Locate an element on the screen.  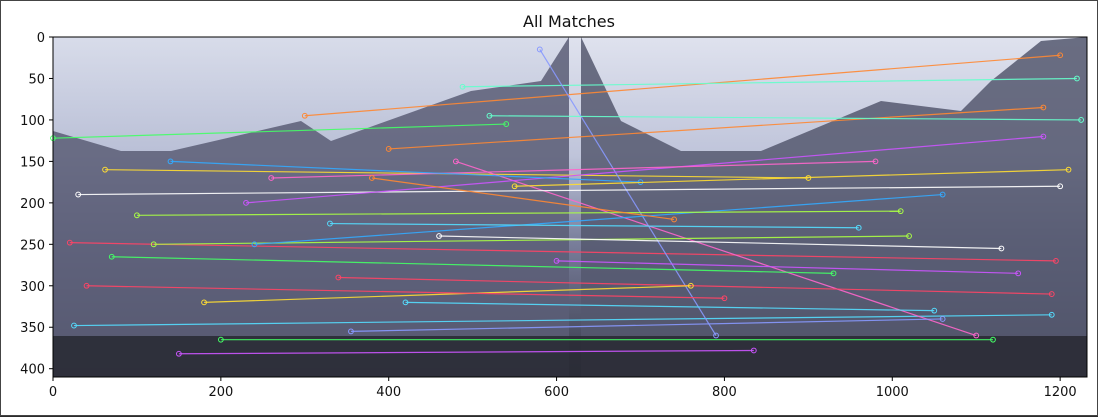
y-tick-label: 50 is located at coordinates (36, 79).